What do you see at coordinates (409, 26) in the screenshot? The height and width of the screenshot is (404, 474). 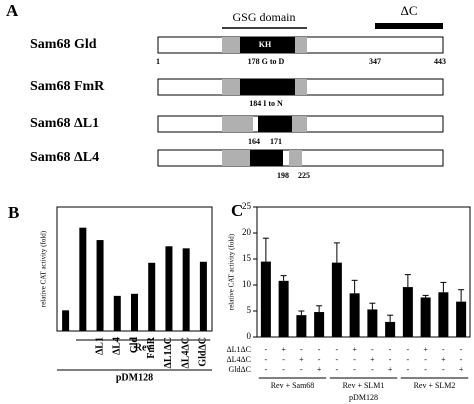 I see `dc-bar` at bounding box center [409, 26].